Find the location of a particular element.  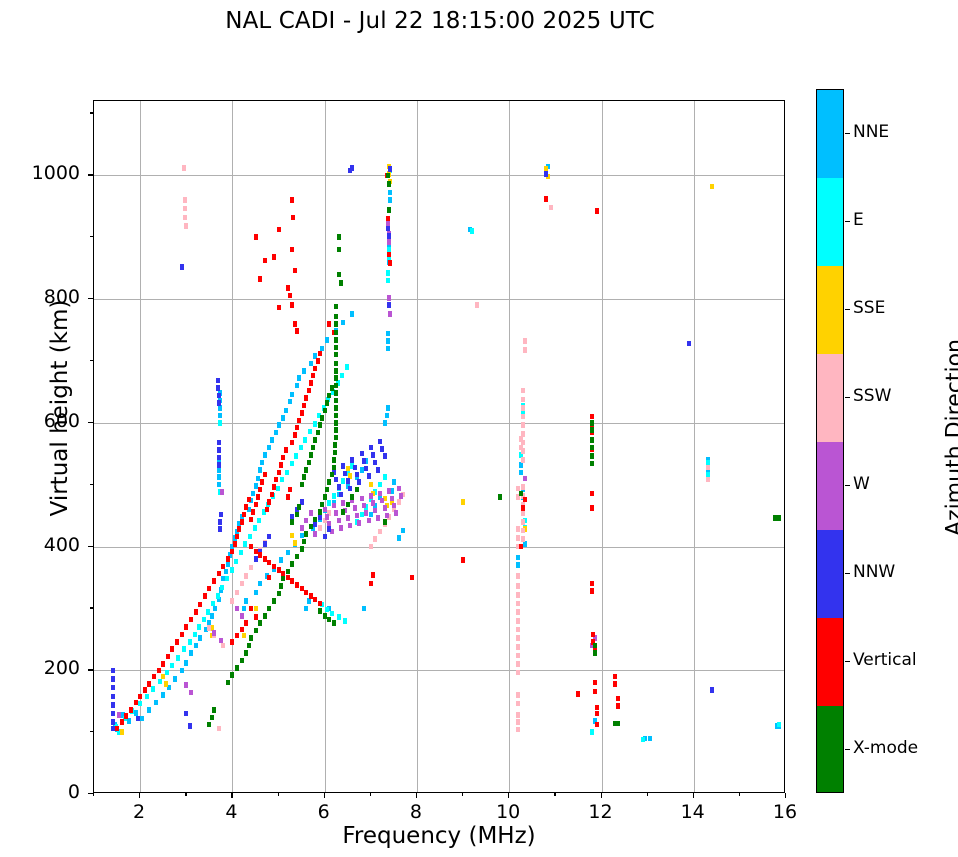

colorbar-band-sse is located at coordinates (830, 310).